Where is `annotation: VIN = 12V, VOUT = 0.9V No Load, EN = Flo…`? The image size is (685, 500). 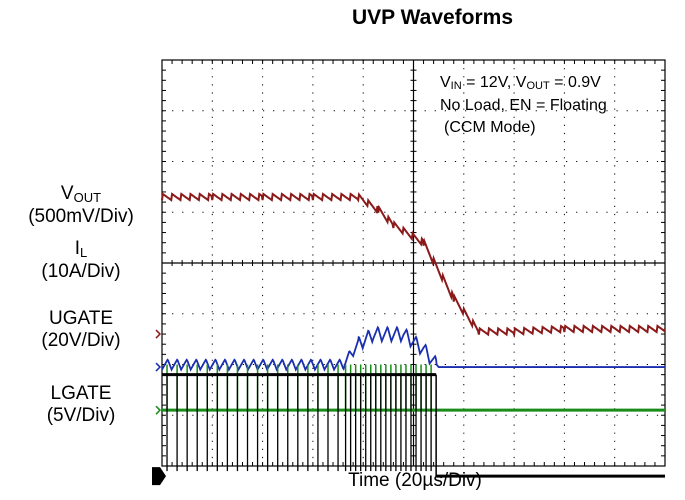 annotation: VIN = 12V, VOUT = 0.9V No Load, EN = Flo… is located at coordinates (523, 105).